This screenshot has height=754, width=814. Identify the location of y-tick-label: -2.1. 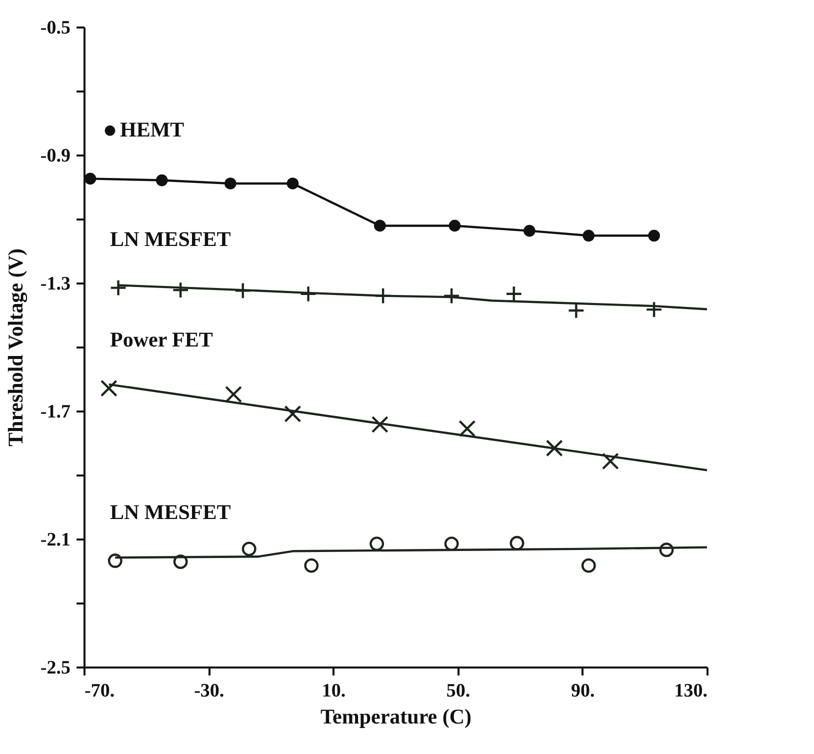
(55, 540).